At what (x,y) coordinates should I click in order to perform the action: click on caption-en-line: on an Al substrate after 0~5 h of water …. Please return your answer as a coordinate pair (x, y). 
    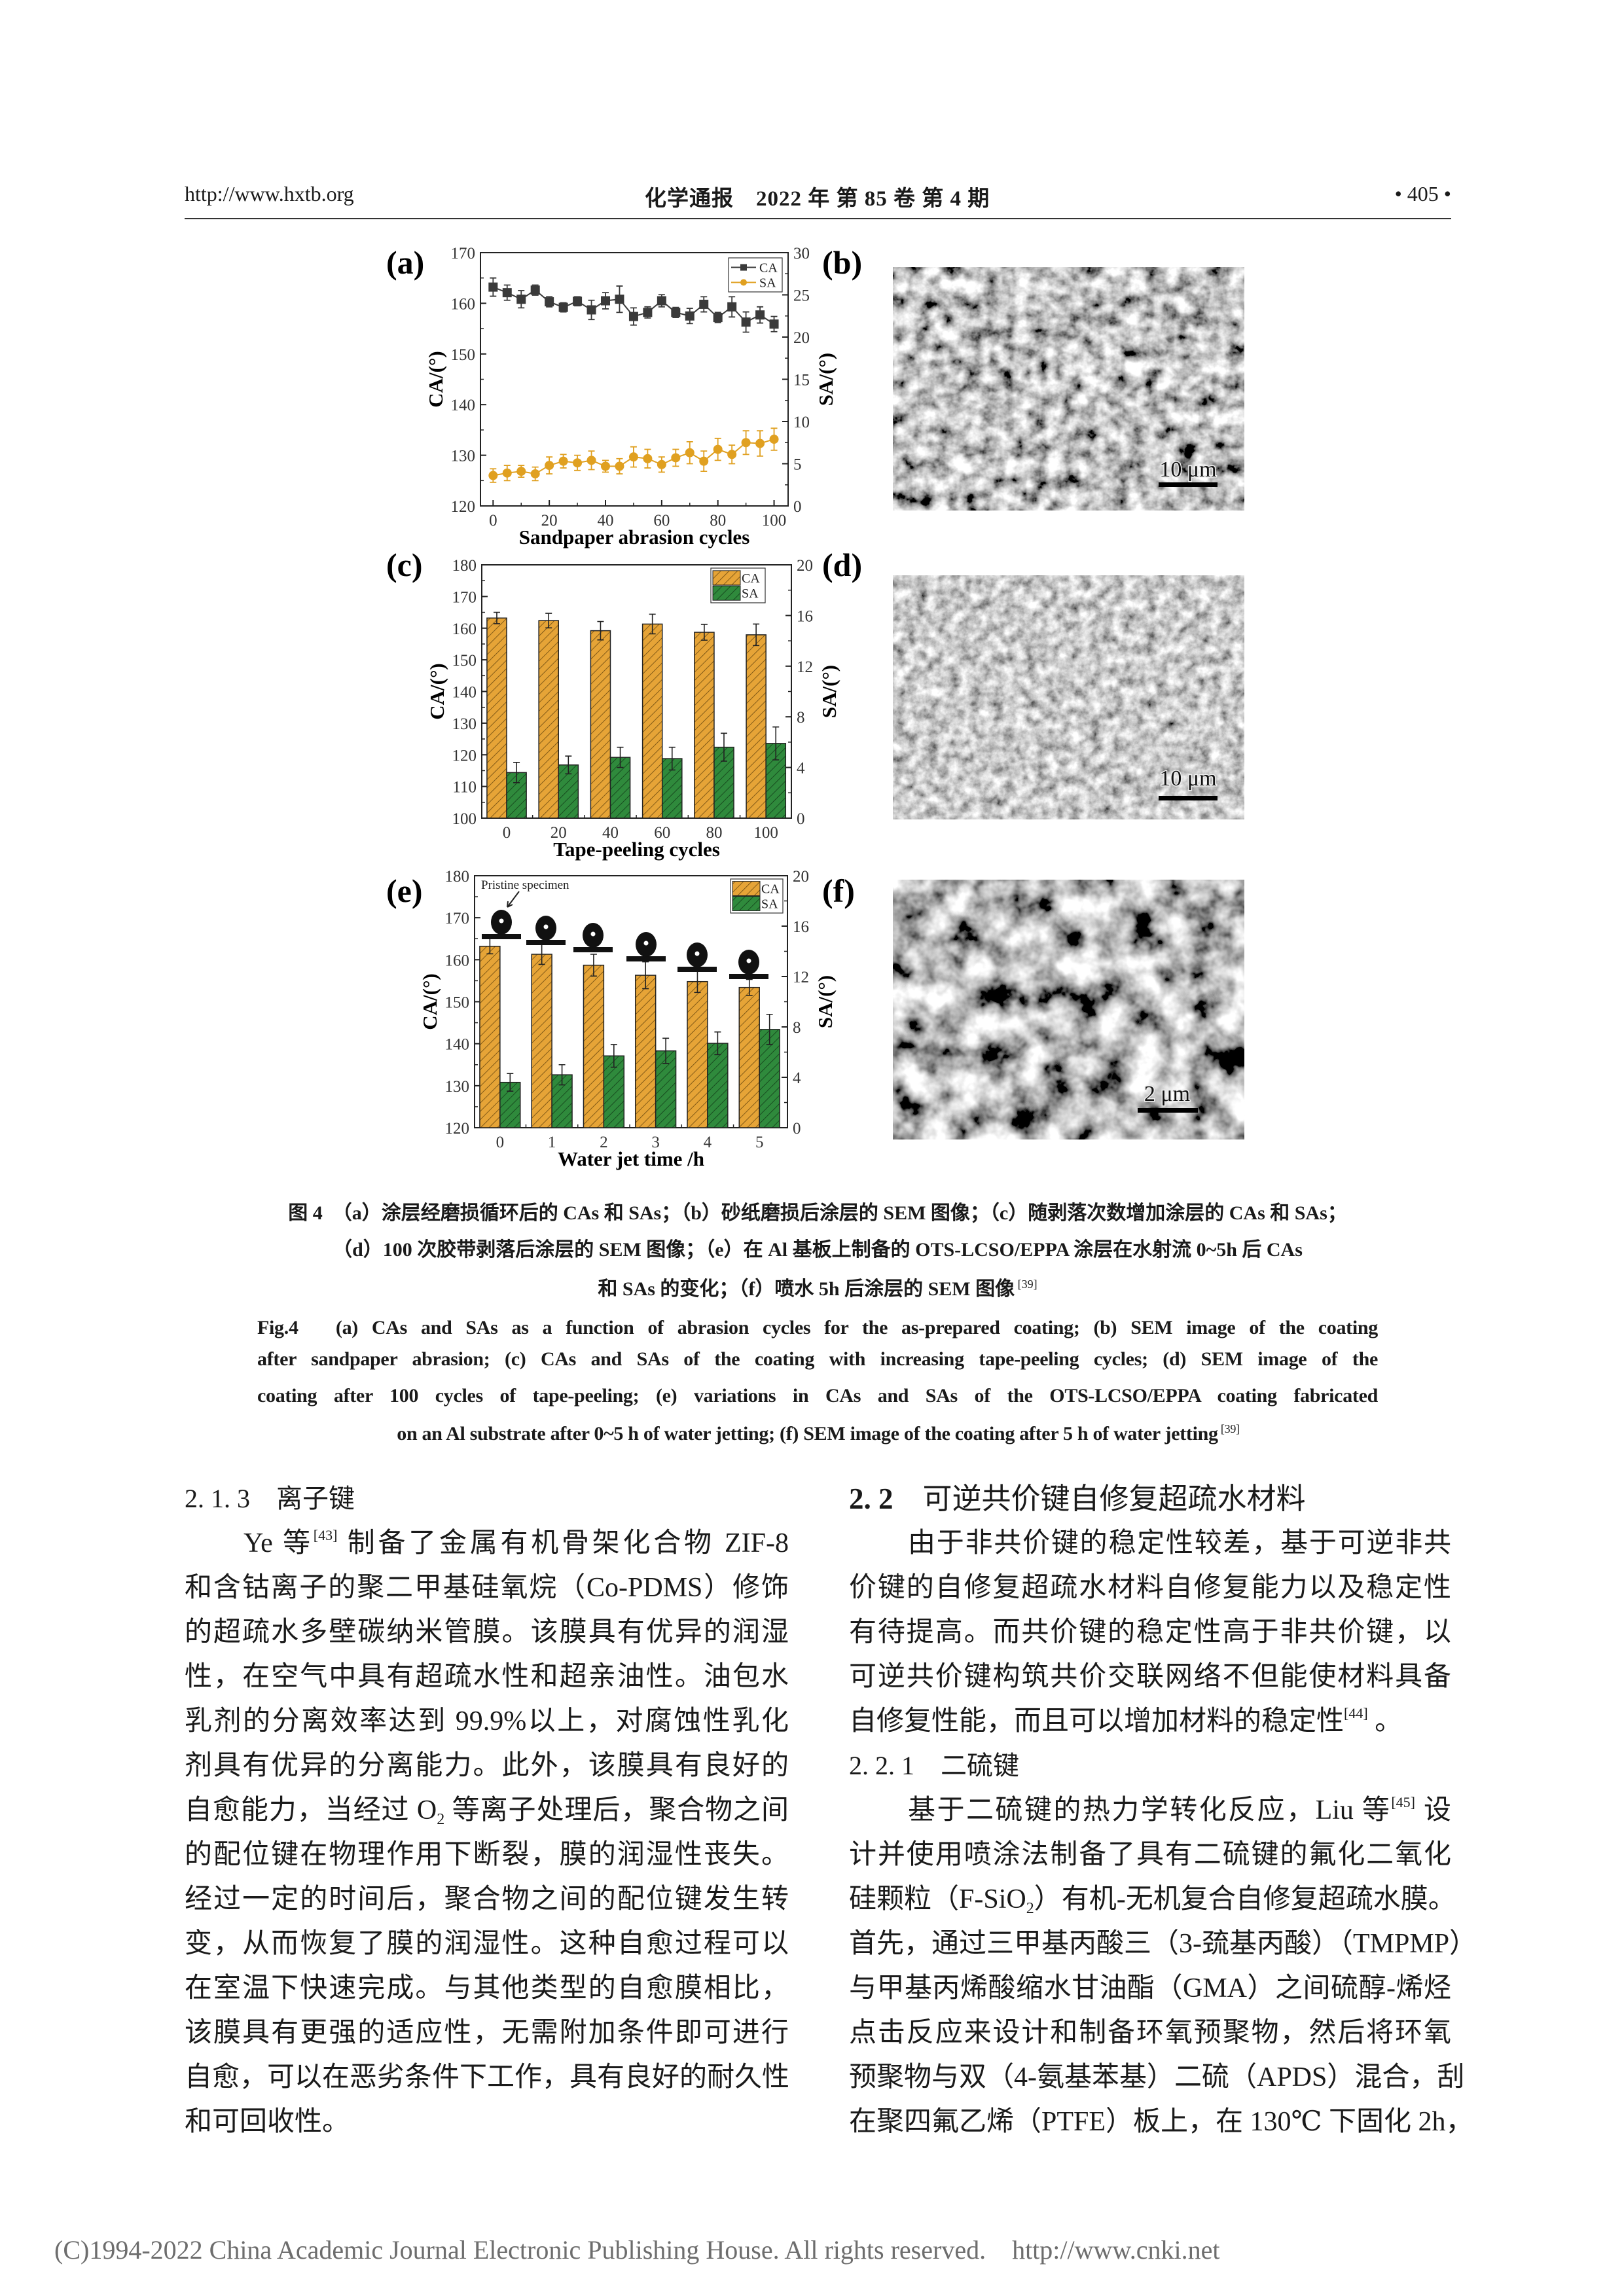
    Looking at the image, I should click on (818, 1433).